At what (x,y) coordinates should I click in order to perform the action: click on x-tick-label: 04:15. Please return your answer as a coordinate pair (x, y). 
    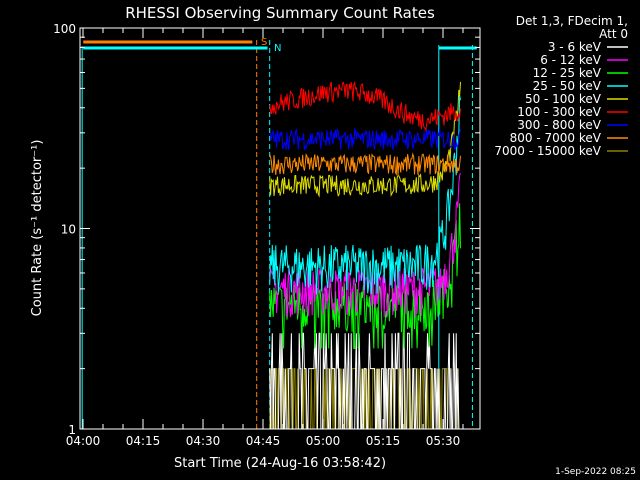
    Looking at the image, I should click on (143, 441).